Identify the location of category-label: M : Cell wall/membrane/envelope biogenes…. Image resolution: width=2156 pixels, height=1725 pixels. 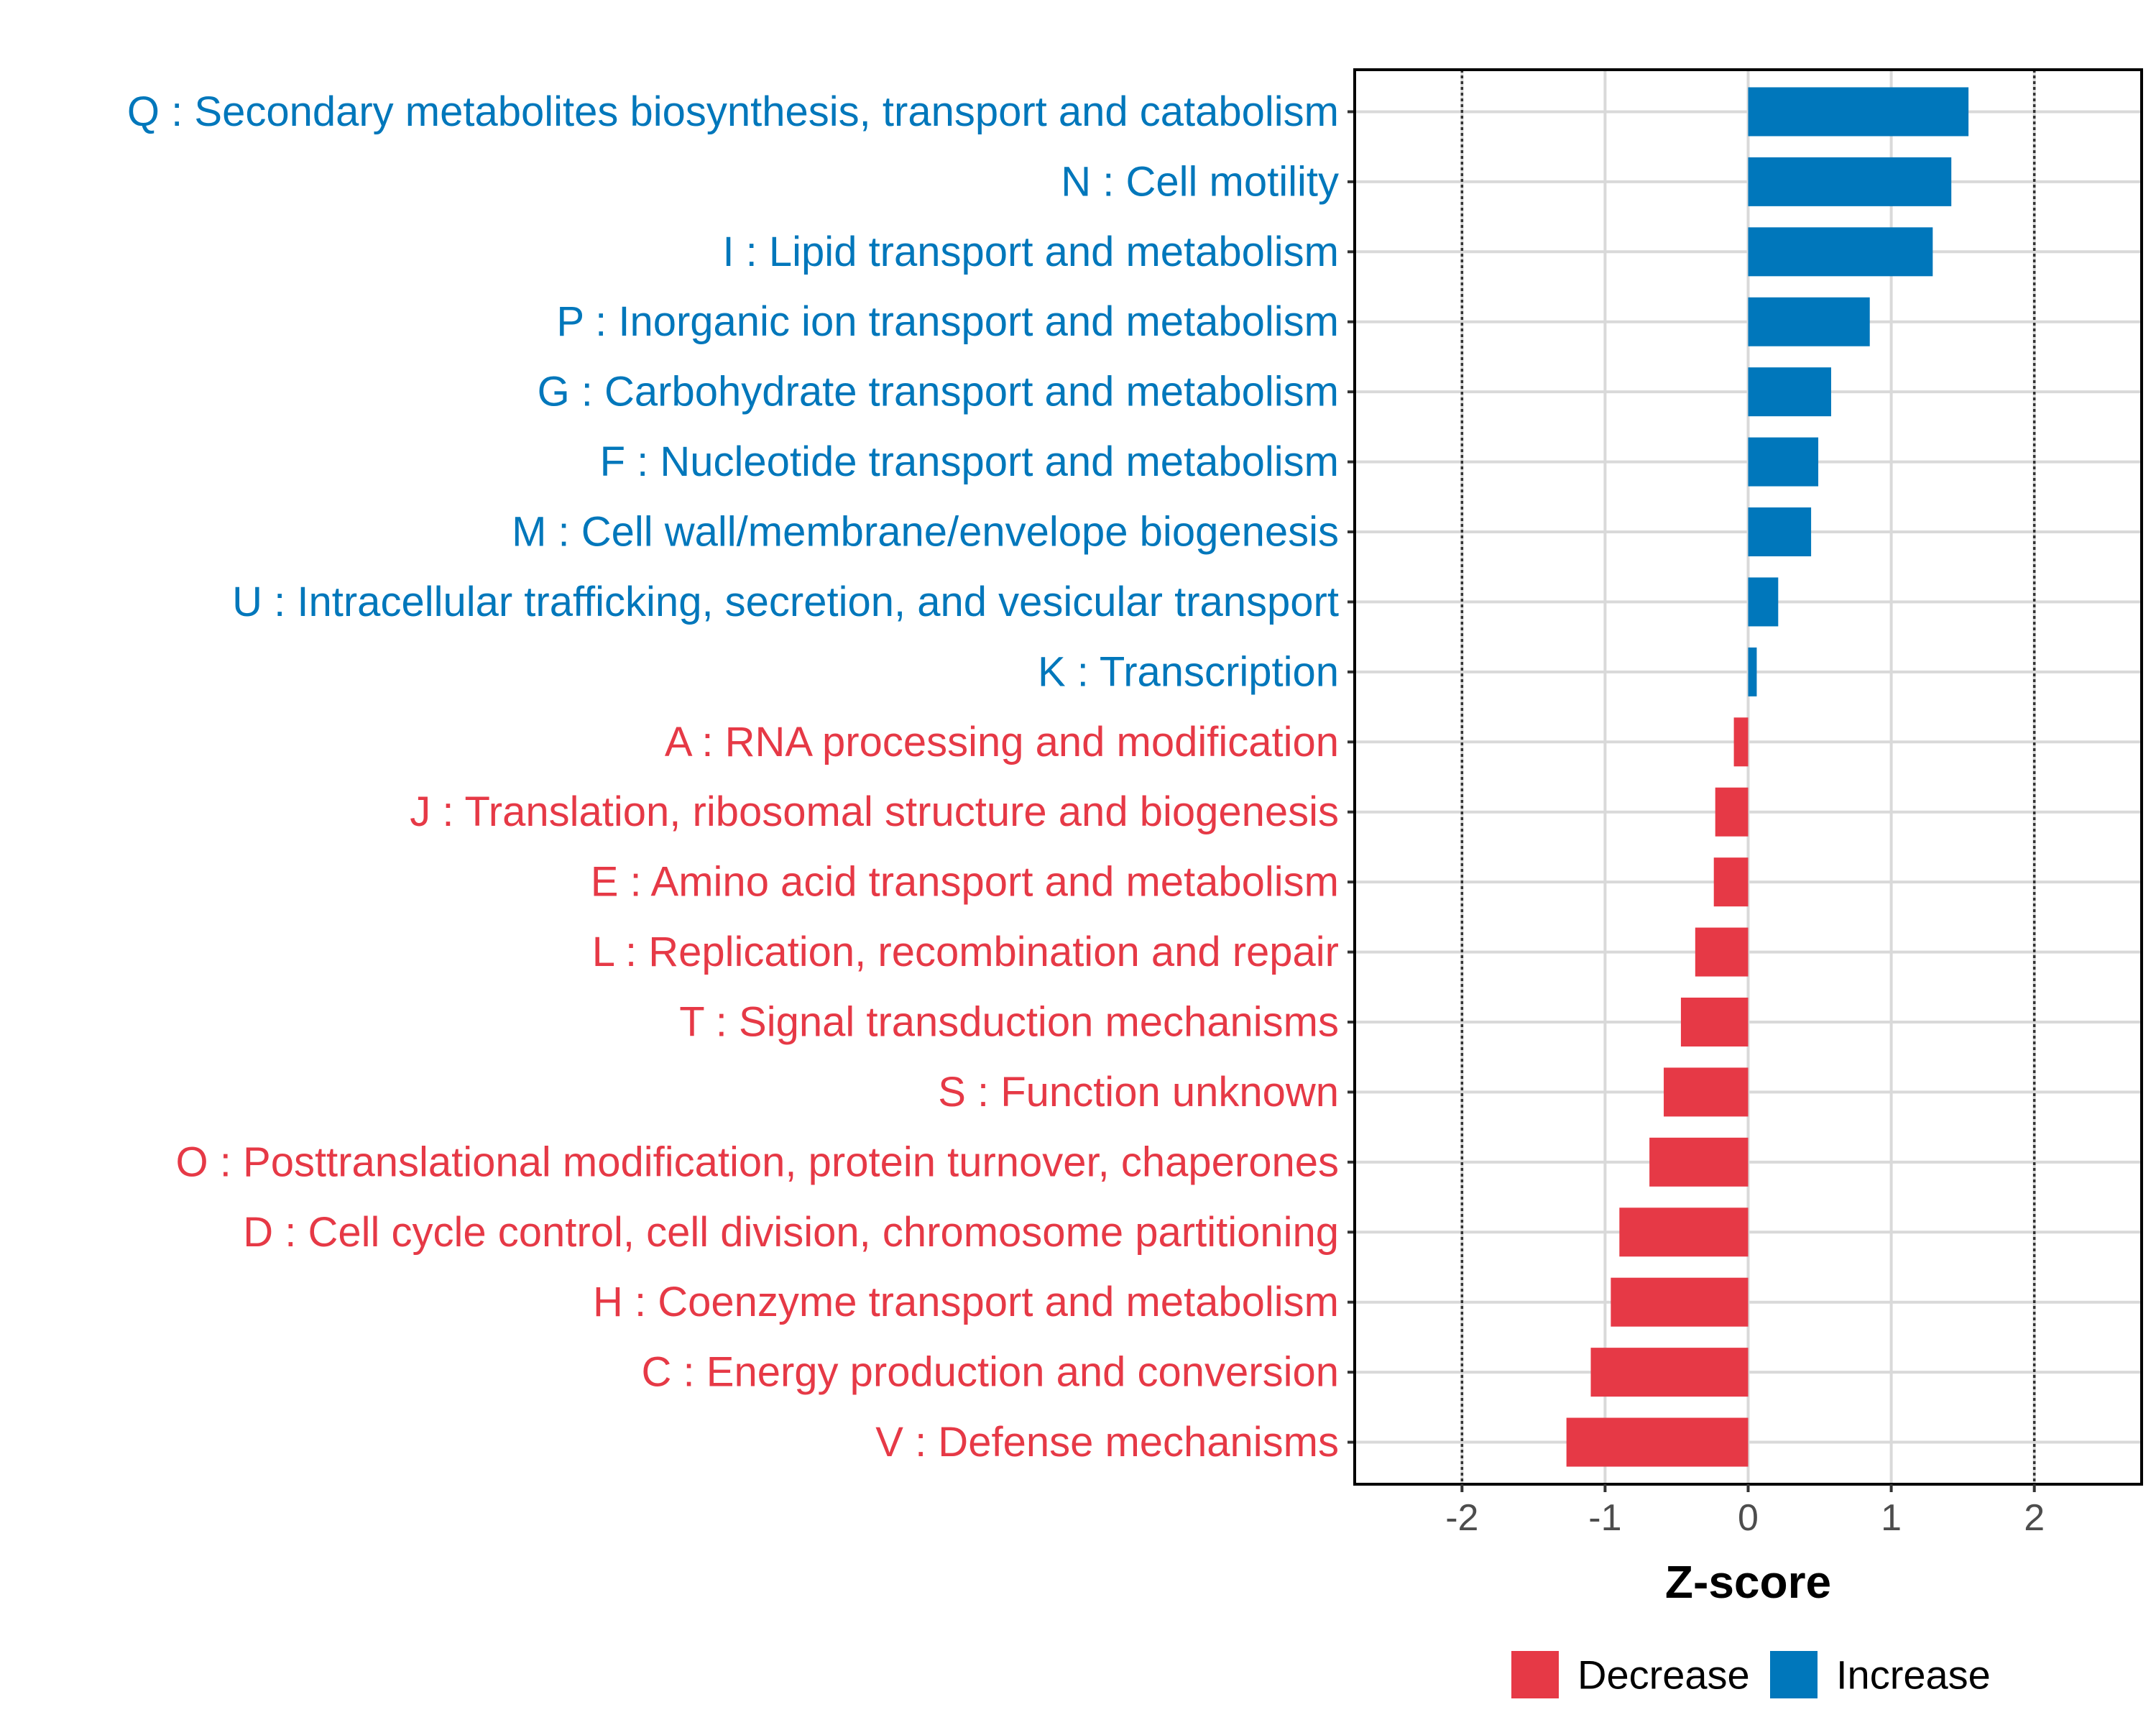
(925, 532).